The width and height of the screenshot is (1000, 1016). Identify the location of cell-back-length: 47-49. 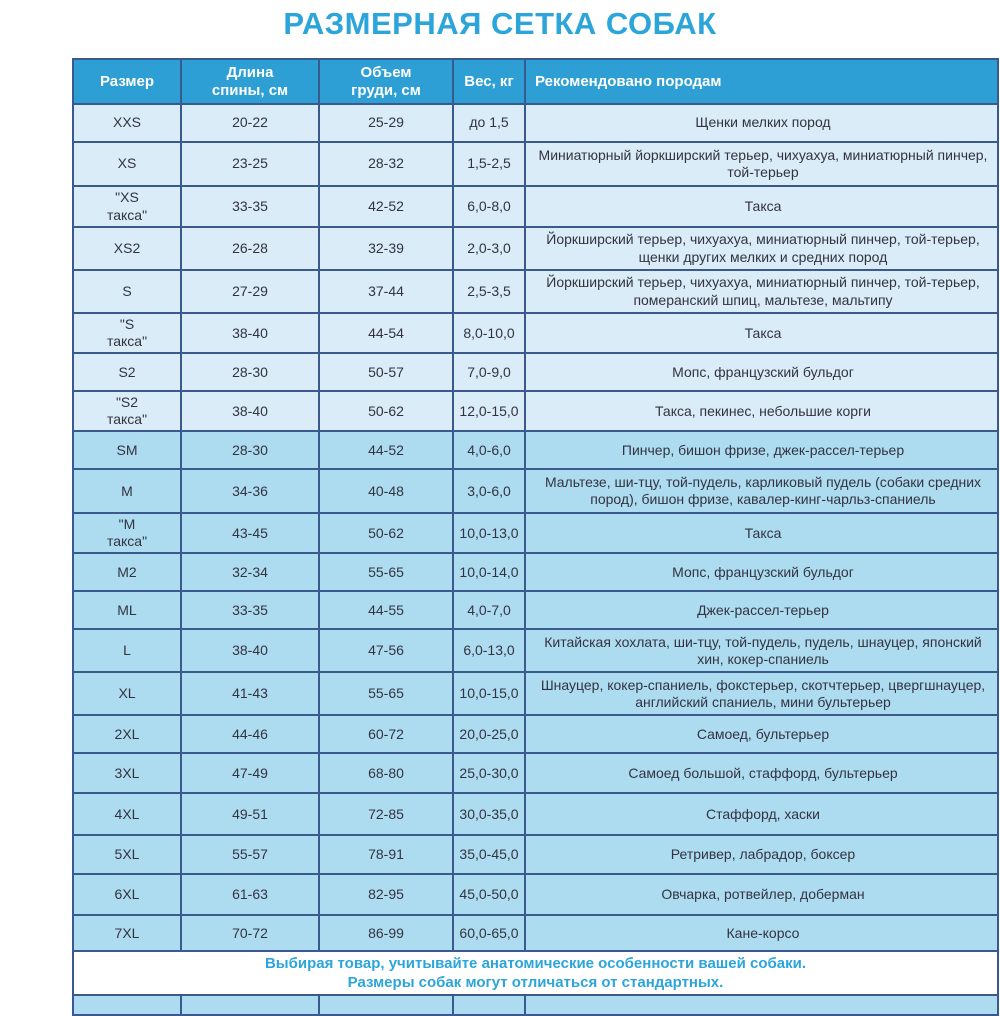
(250, 773).